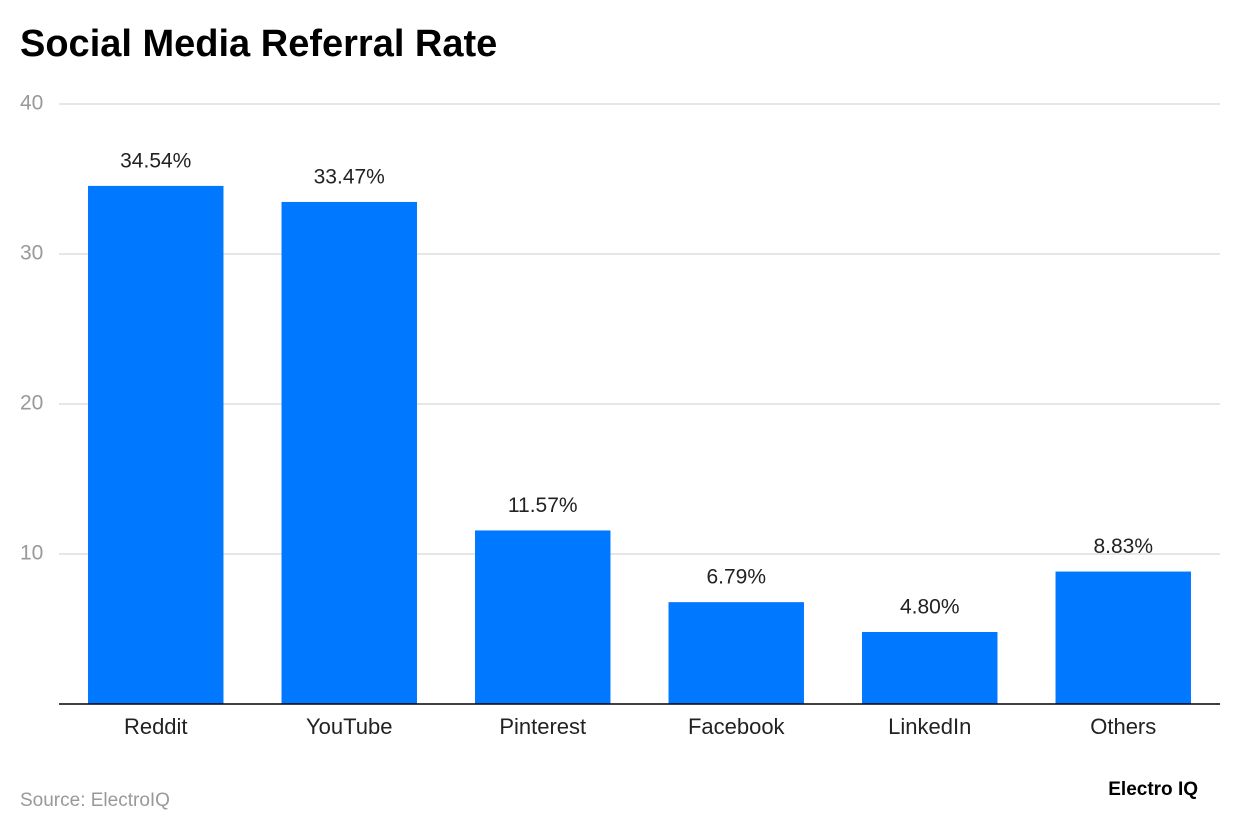  I want to click on value-label: 4.80%, so click(930, 607).